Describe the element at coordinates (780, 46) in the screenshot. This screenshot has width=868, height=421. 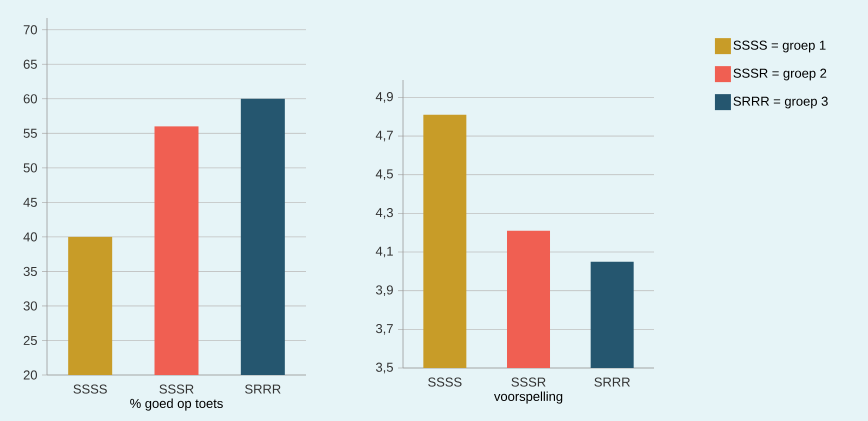
I see `legend-label: SSSS = groep 1` at that location.